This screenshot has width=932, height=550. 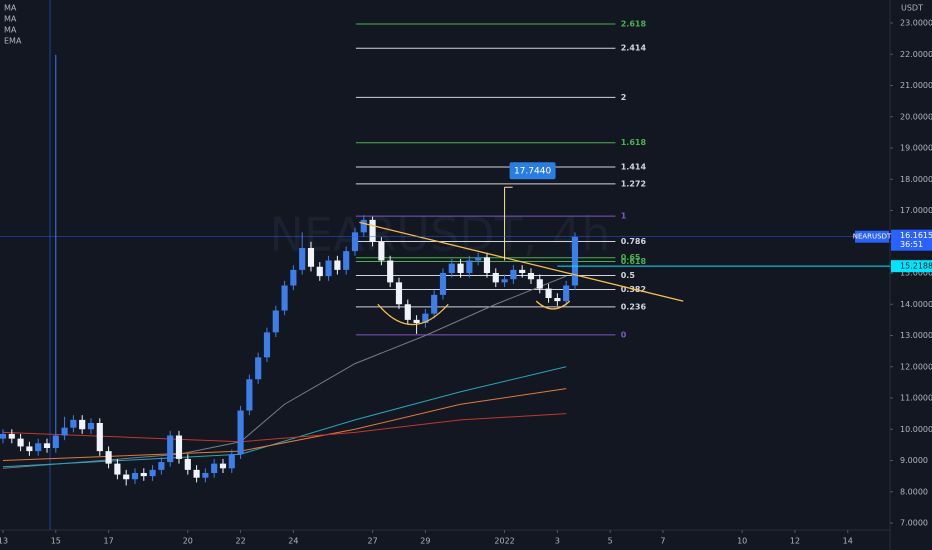 I want to click on symbol-label: NEARUSDT, so click(x=872, y=237).